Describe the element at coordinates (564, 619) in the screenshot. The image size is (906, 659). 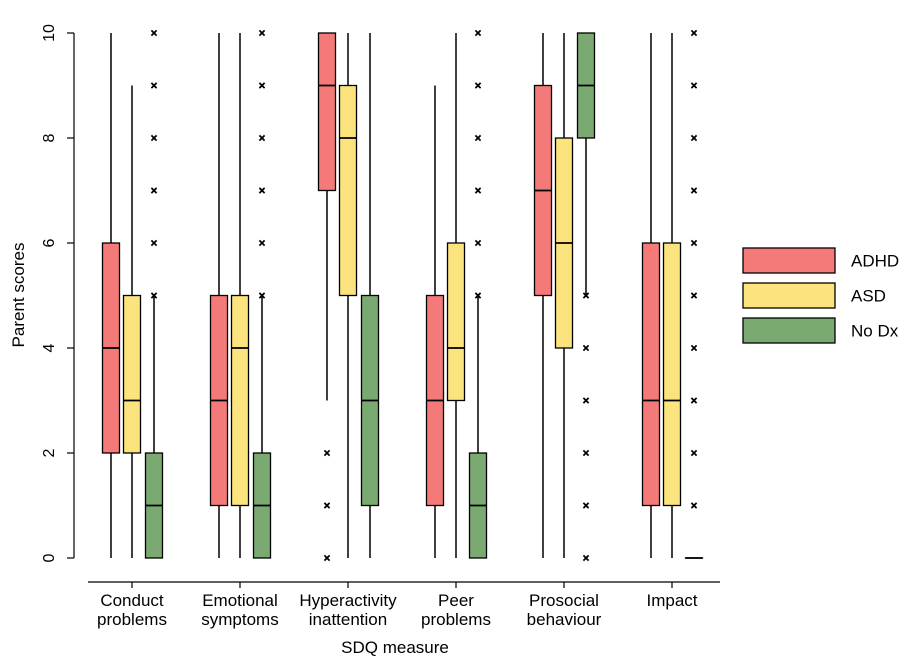
I see `x-tick-label-line: behaviour` at that location.